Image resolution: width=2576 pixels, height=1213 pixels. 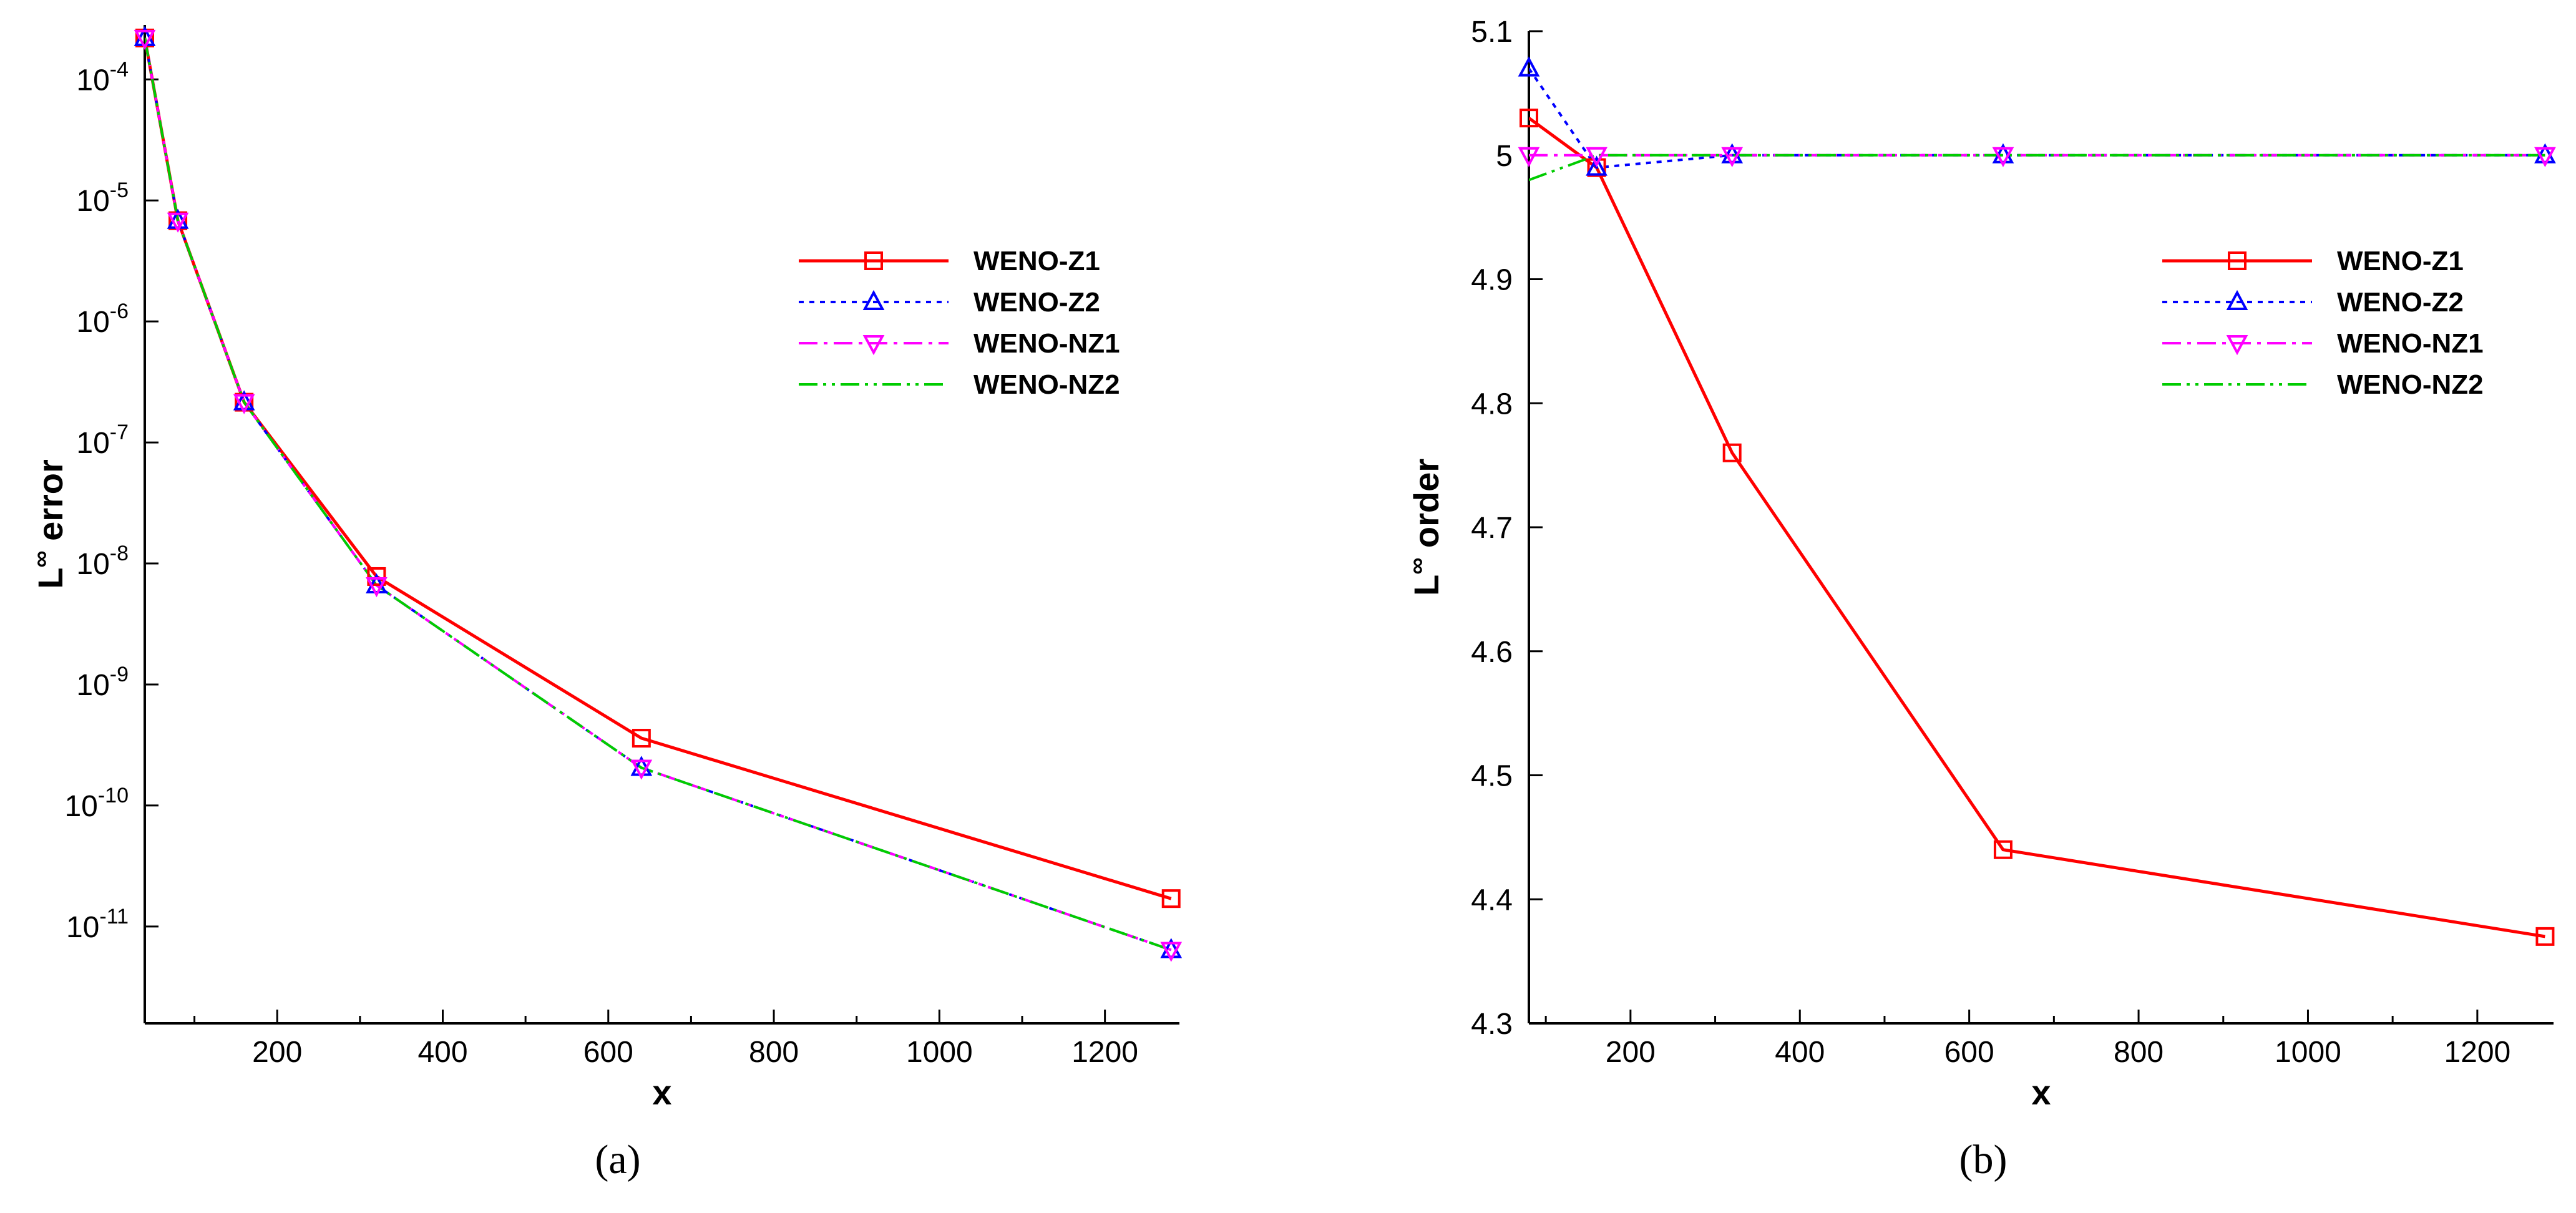 I want to click on y-tick-label: 10⁻⁵, so click(x=102, y=198).